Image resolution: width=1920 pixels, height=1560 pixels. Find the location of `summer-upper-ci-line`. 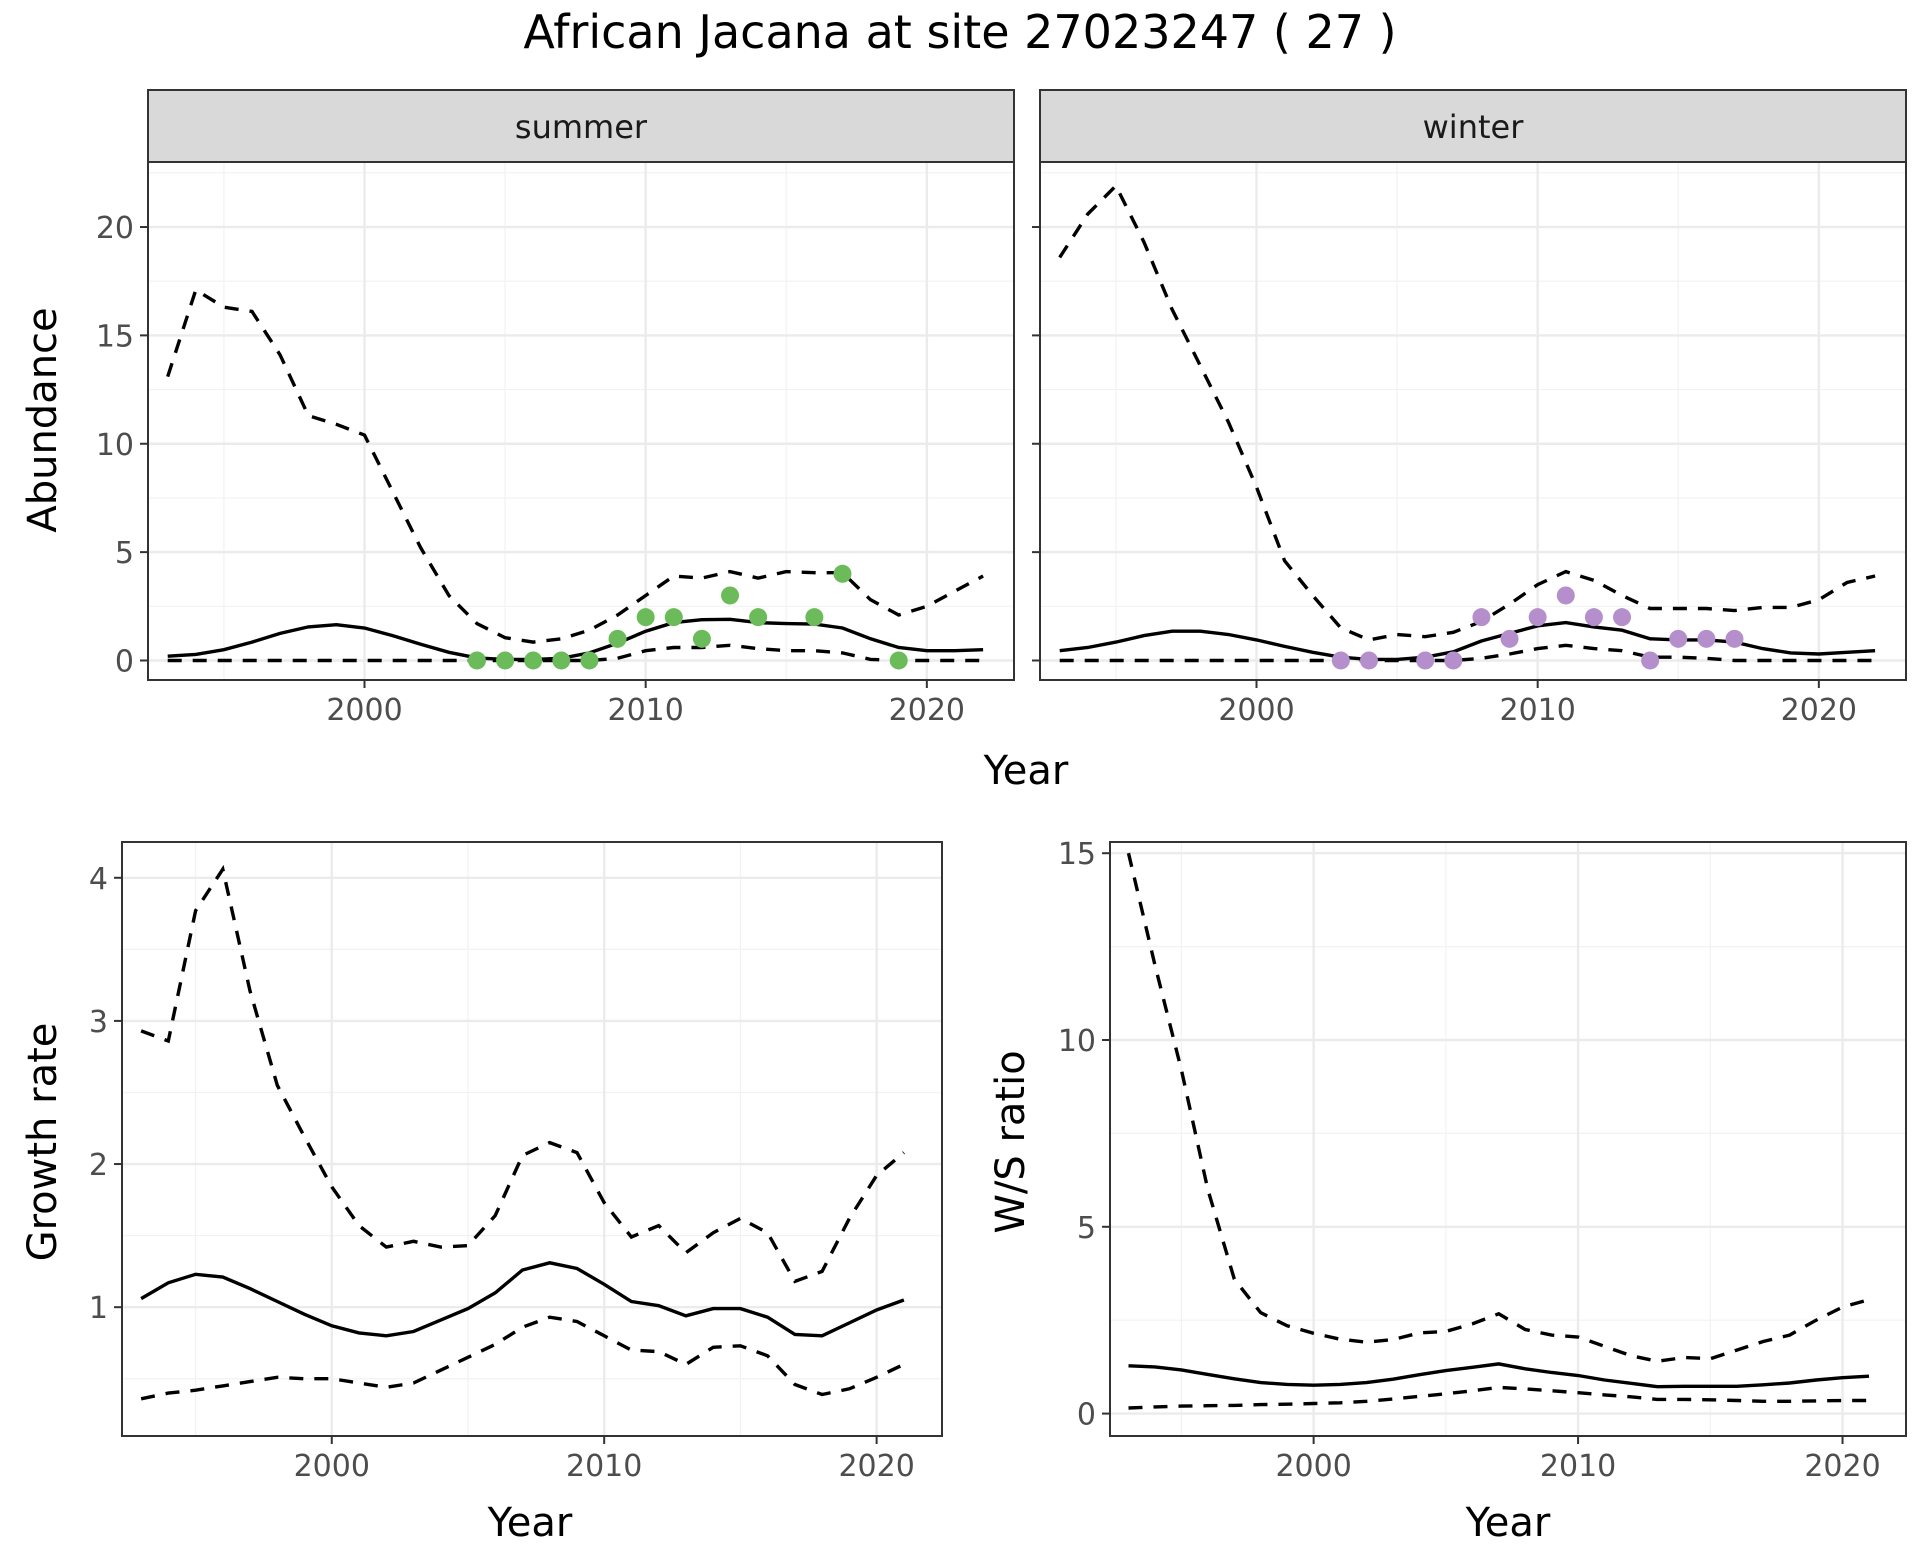

summer-upper-ci-line is located at coordinates (575, 465).